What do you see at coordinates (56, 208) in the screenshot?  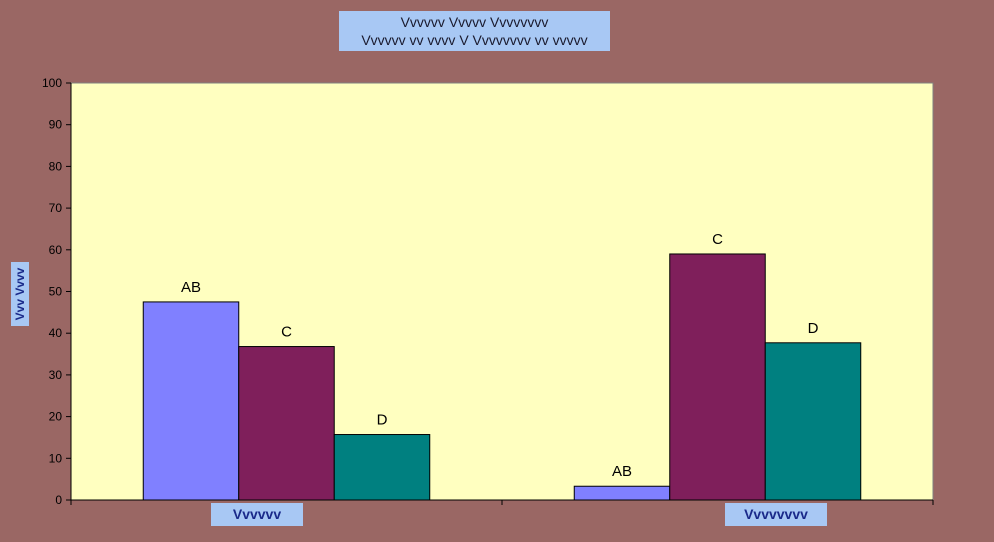 I see `y-tick-label-7: 70` at bounding box center [56, 208].